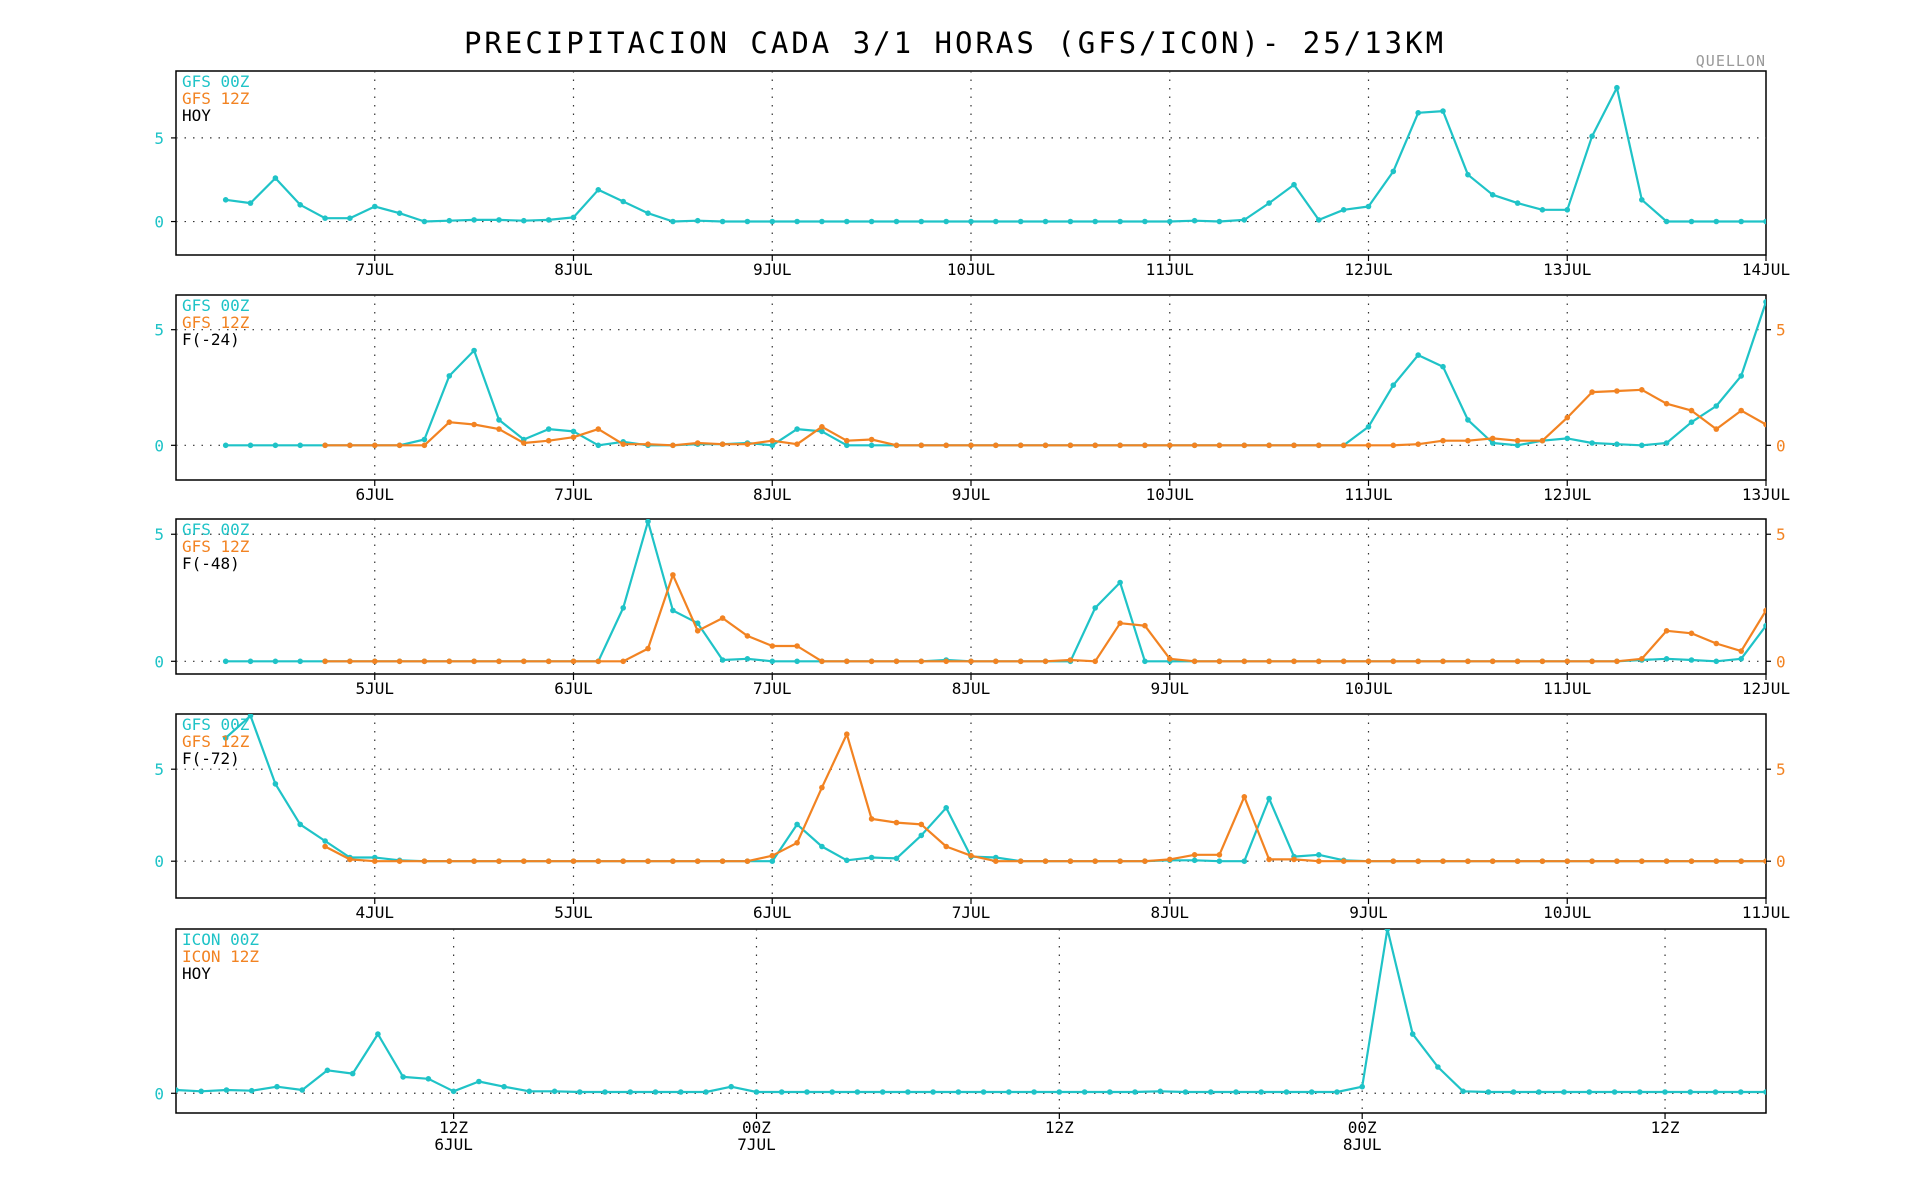  What do you see at coordinates (1044, 418) in the screenshot?
I see `series-run-12z` at bounding box center [1044, 418].